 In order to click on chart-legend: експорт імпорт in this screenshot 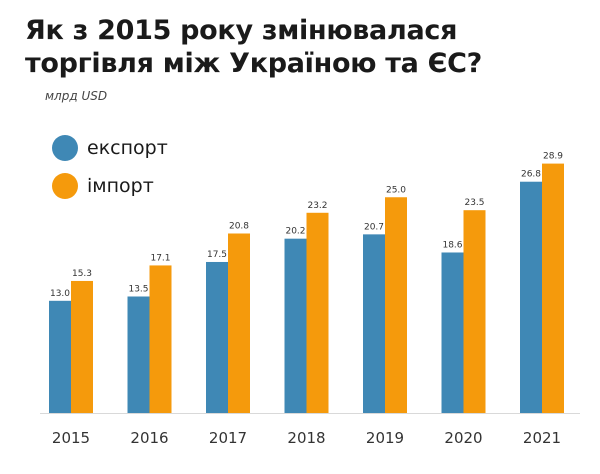, I will do `click(110, 172)`.